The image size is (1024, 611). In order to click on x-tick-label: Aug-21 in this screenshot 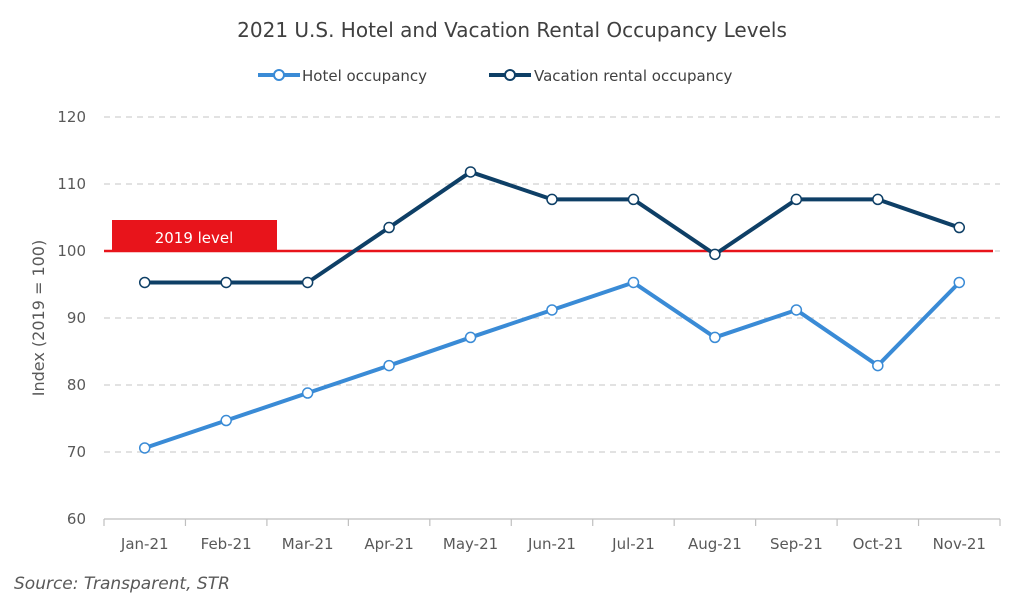, I will do `click(715, 544)`.